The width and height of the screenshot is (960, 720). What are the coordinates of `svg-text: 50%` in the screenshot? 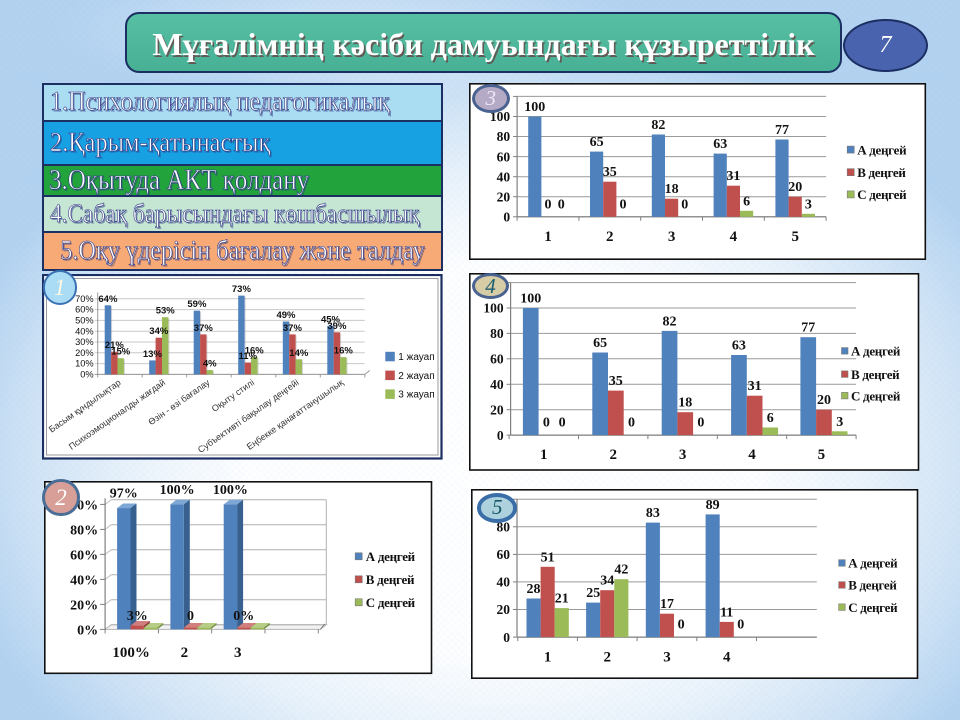 It's located at (84, 321).